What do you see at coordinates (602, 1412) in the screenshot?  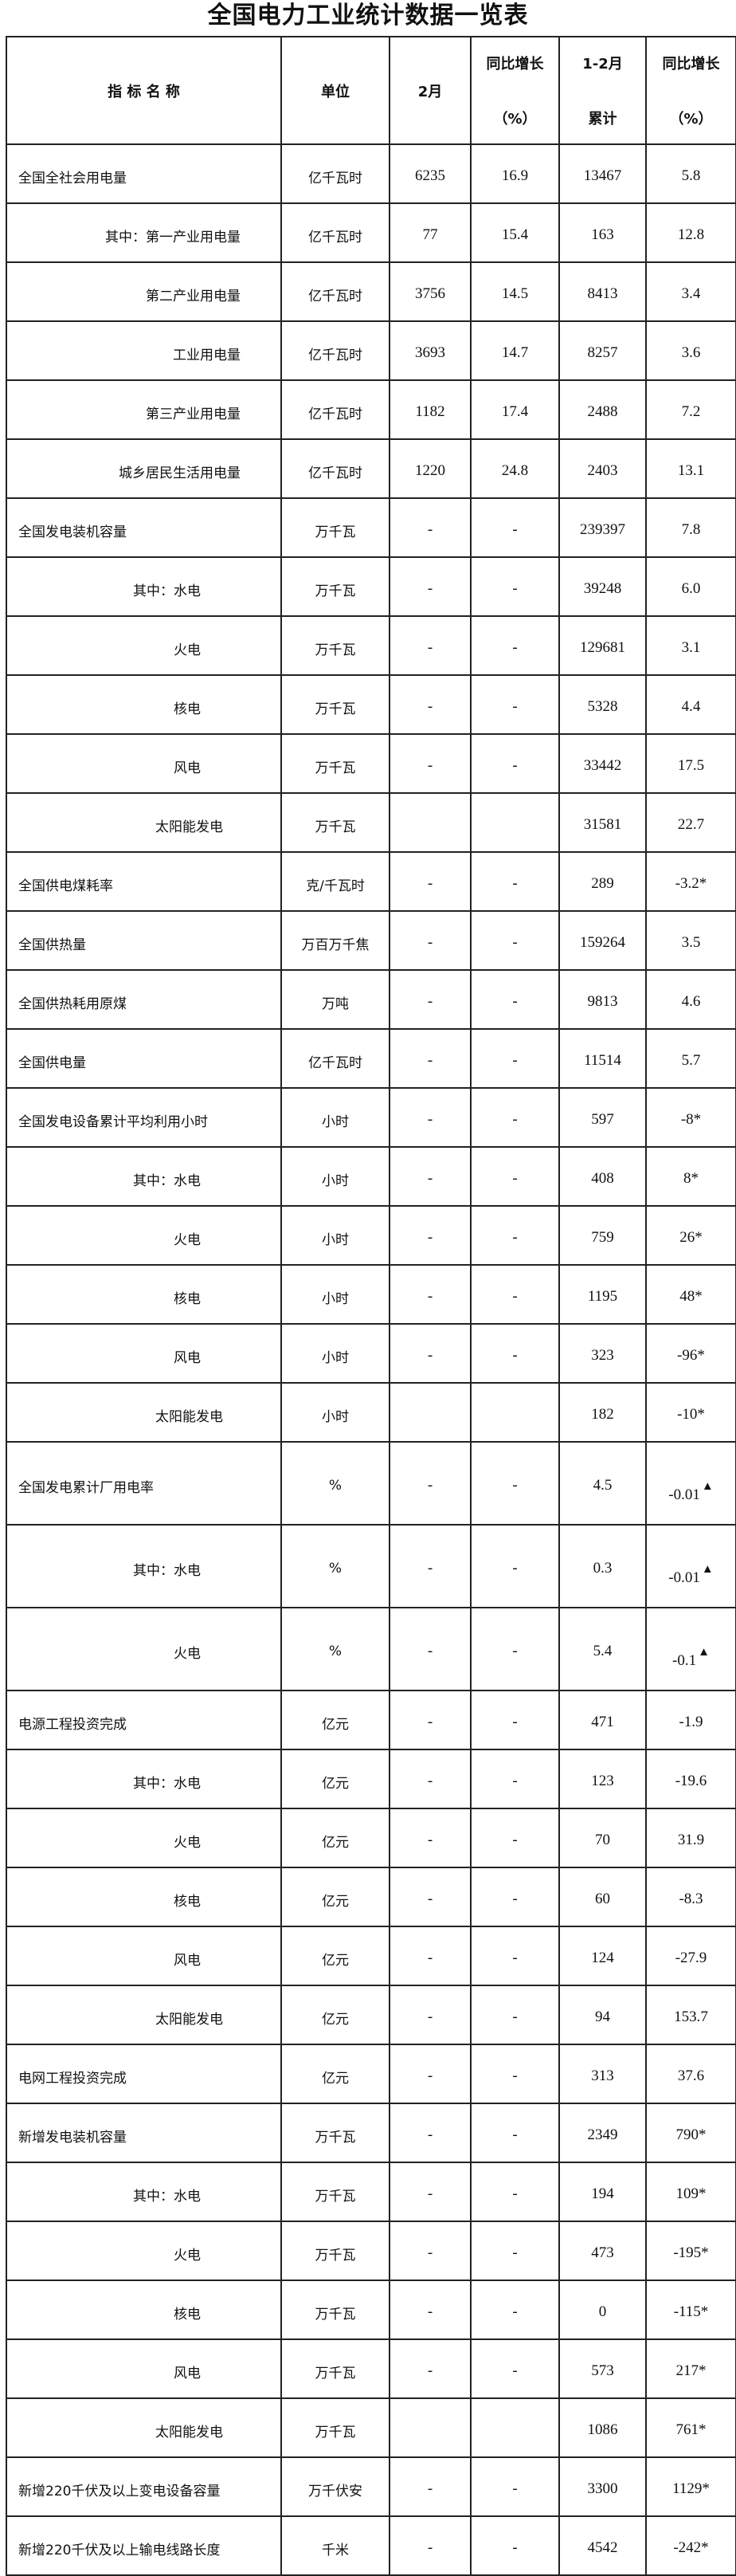 I see `cum-value: 182` at bounding box center [602, 1412].